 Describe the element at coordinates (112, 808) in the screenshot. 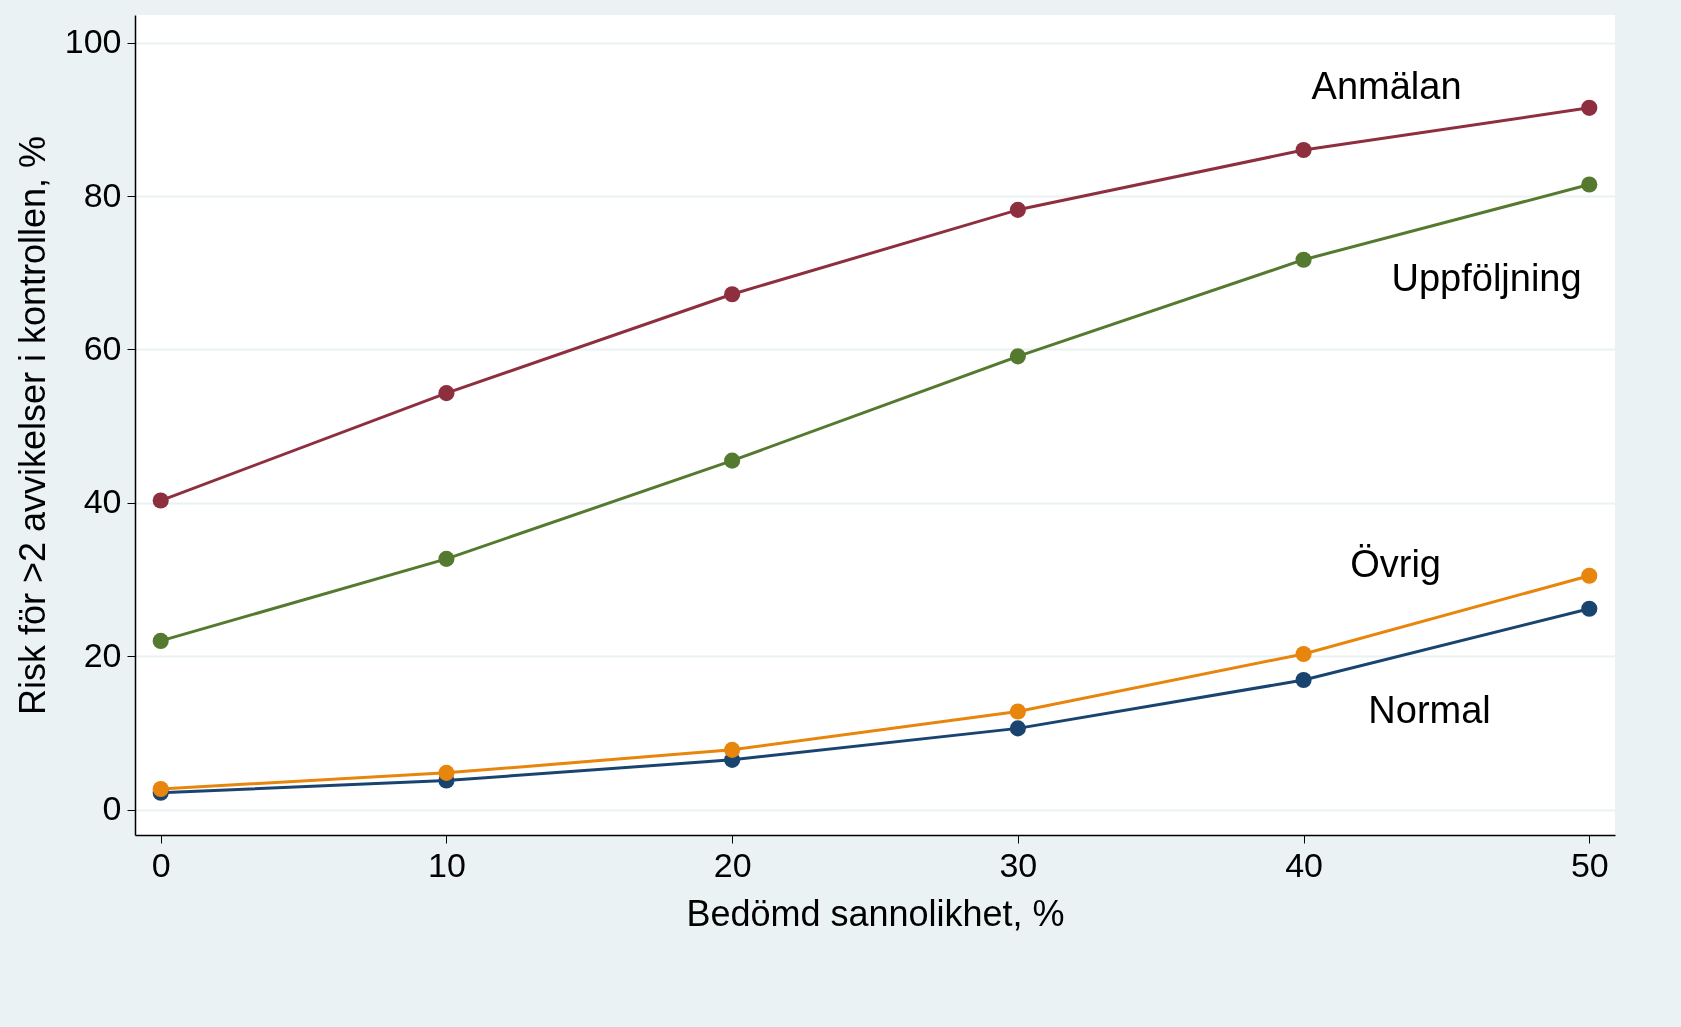

I see `y-tick-label: 0` at that location.